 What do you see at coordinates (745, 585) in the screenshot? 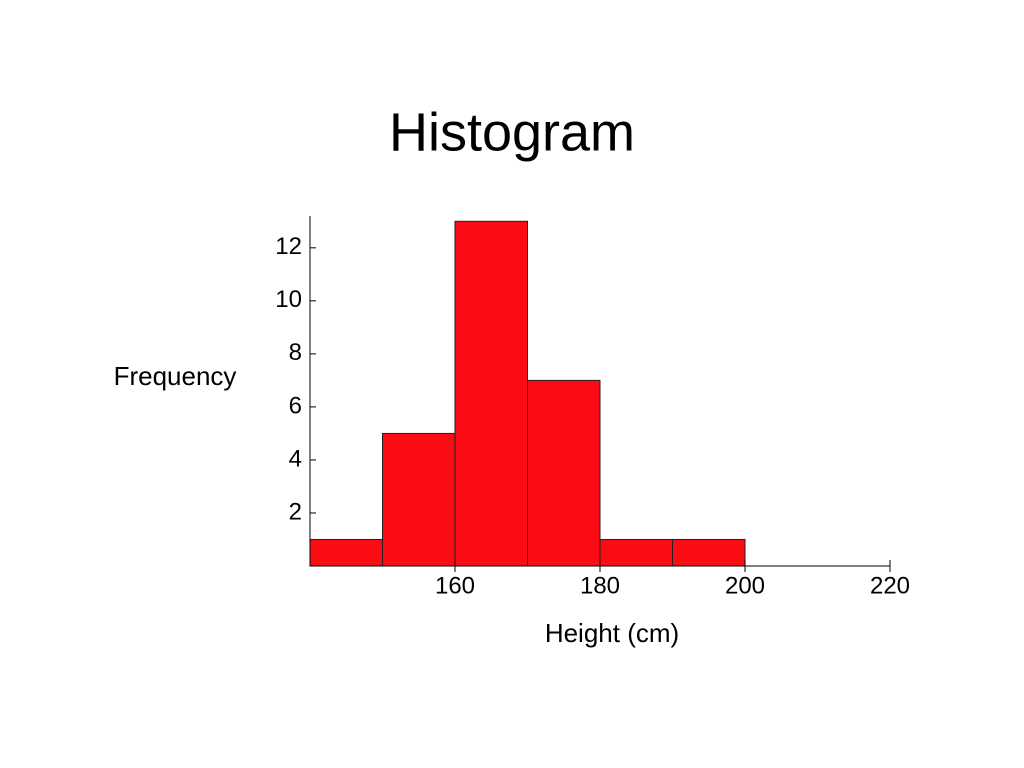
I see `x-tick-label: 200` at bounding box center [745, 585].